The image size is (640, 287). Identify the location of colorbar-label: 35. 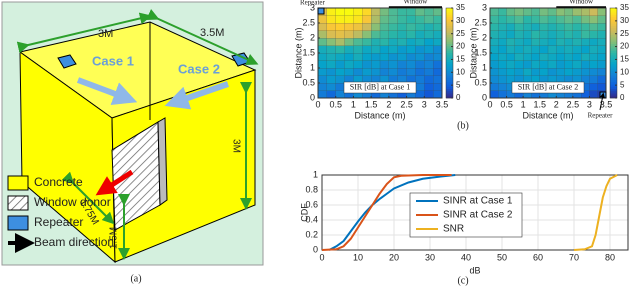
(624, 7).